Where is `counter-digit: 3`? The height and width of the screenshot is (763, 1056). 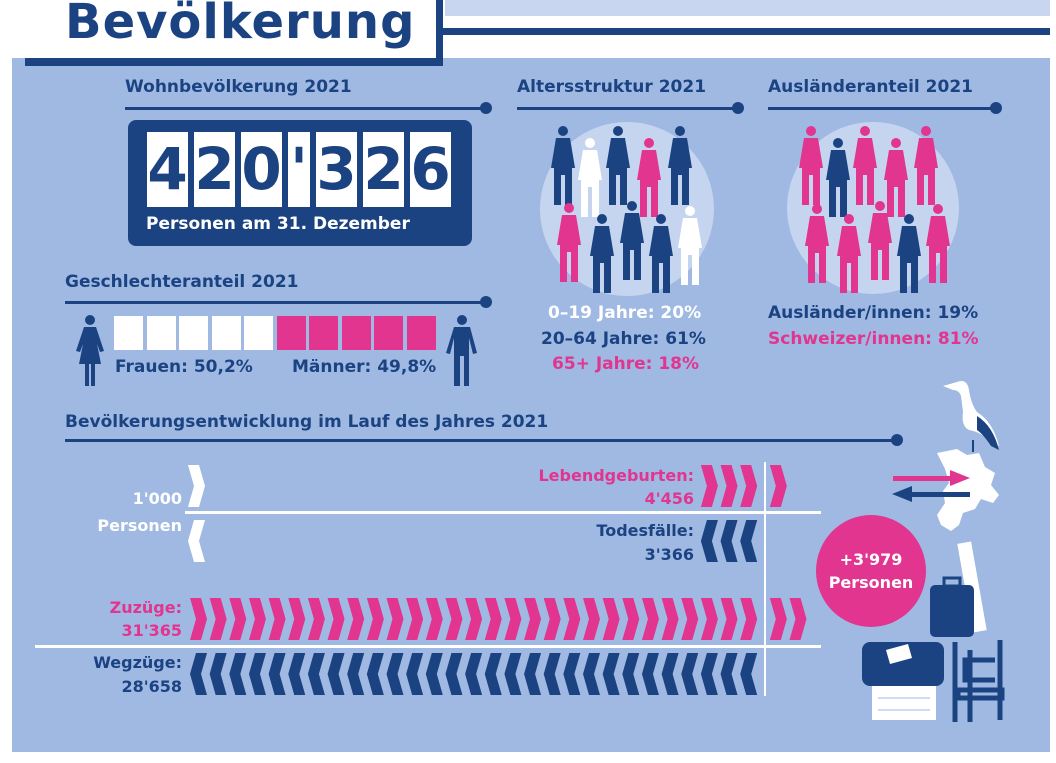 counter-digit: 3 is located at coordinates (336, 169).